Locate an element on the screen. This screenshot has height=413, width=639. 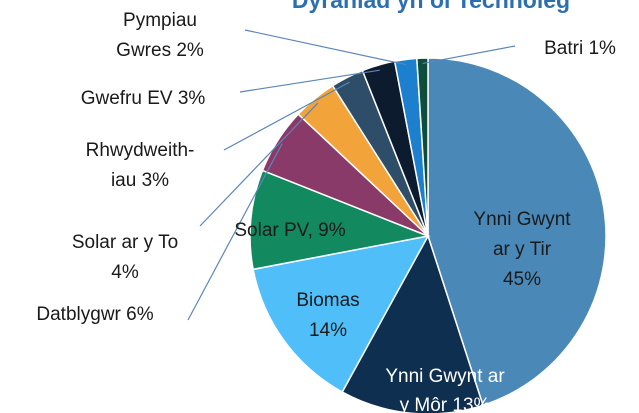
data-label: Ynni Gwynt is located at coordinates (522, 219).